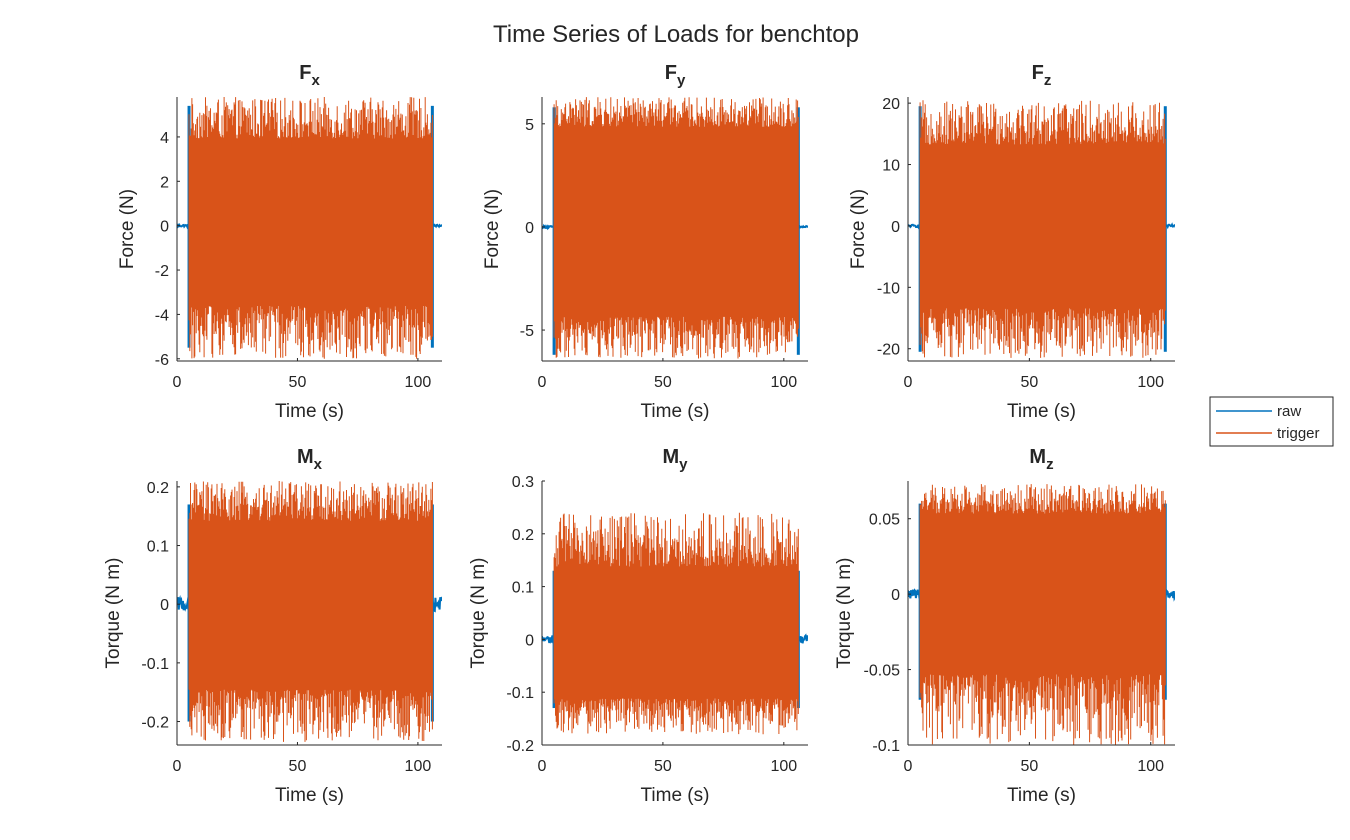 The width and height of the screenshot is (1350, 840). I want to click on subplot-title: Fx, so click(309, 75).